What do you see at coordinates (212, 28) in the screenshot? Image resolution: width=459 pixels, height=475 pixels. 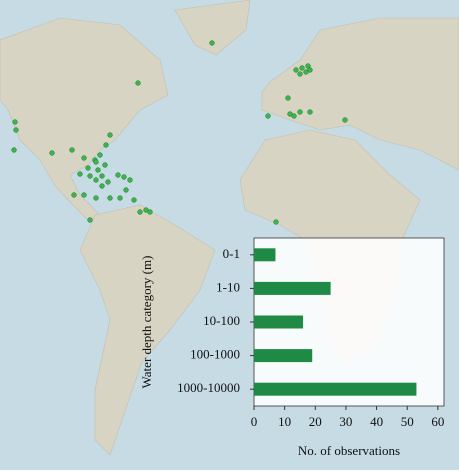 I see `greenland` at bounding box center [212, 28].